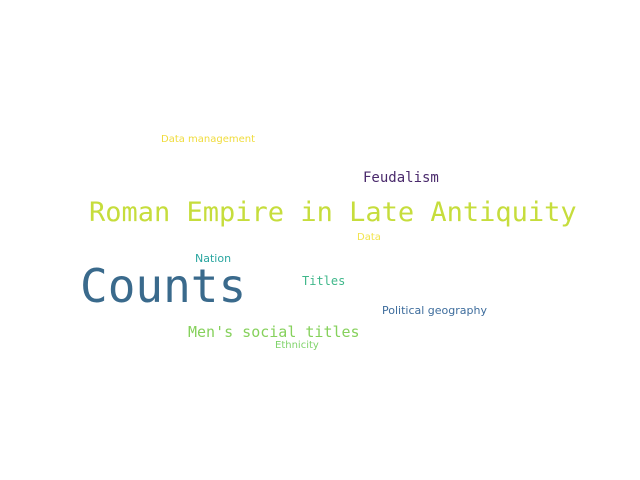 The height and width of the screenshot is (480, 640). I want to click on word-data: Data, so click(369, 237).